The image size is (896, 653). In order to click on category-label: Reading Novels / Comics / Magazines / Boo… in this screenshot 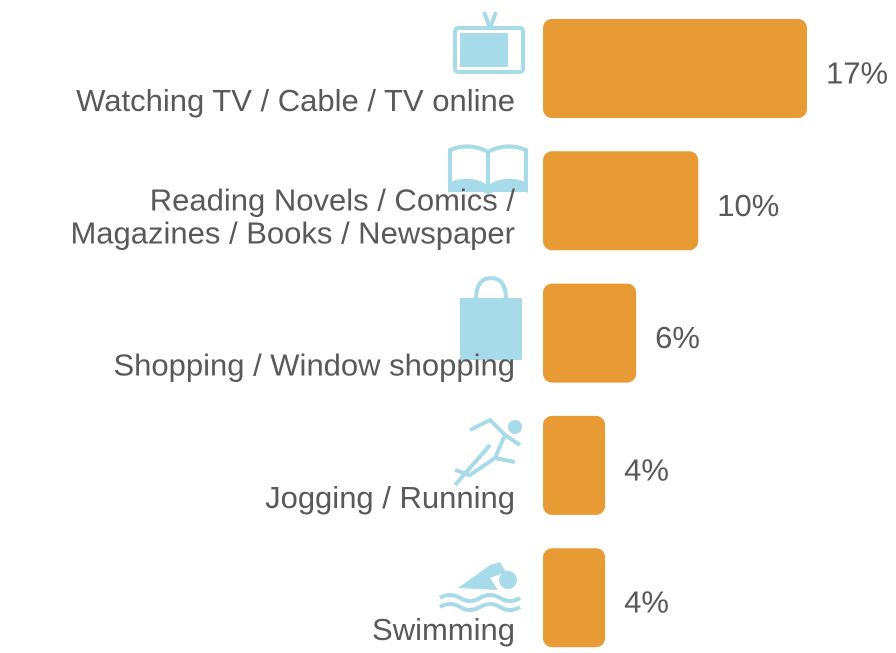, I will do `click(292, 216)`.